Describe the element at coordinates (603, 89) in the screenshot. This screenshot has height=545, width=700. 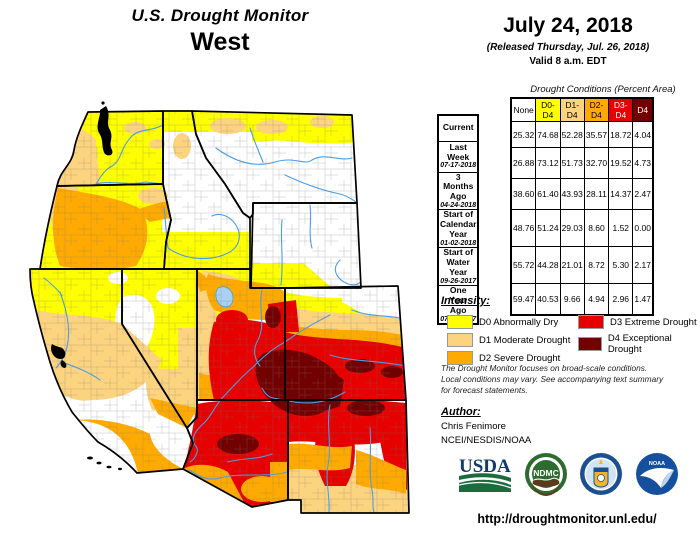
I see `table-caption: Drought Conditions (Percent Area)` at that location.